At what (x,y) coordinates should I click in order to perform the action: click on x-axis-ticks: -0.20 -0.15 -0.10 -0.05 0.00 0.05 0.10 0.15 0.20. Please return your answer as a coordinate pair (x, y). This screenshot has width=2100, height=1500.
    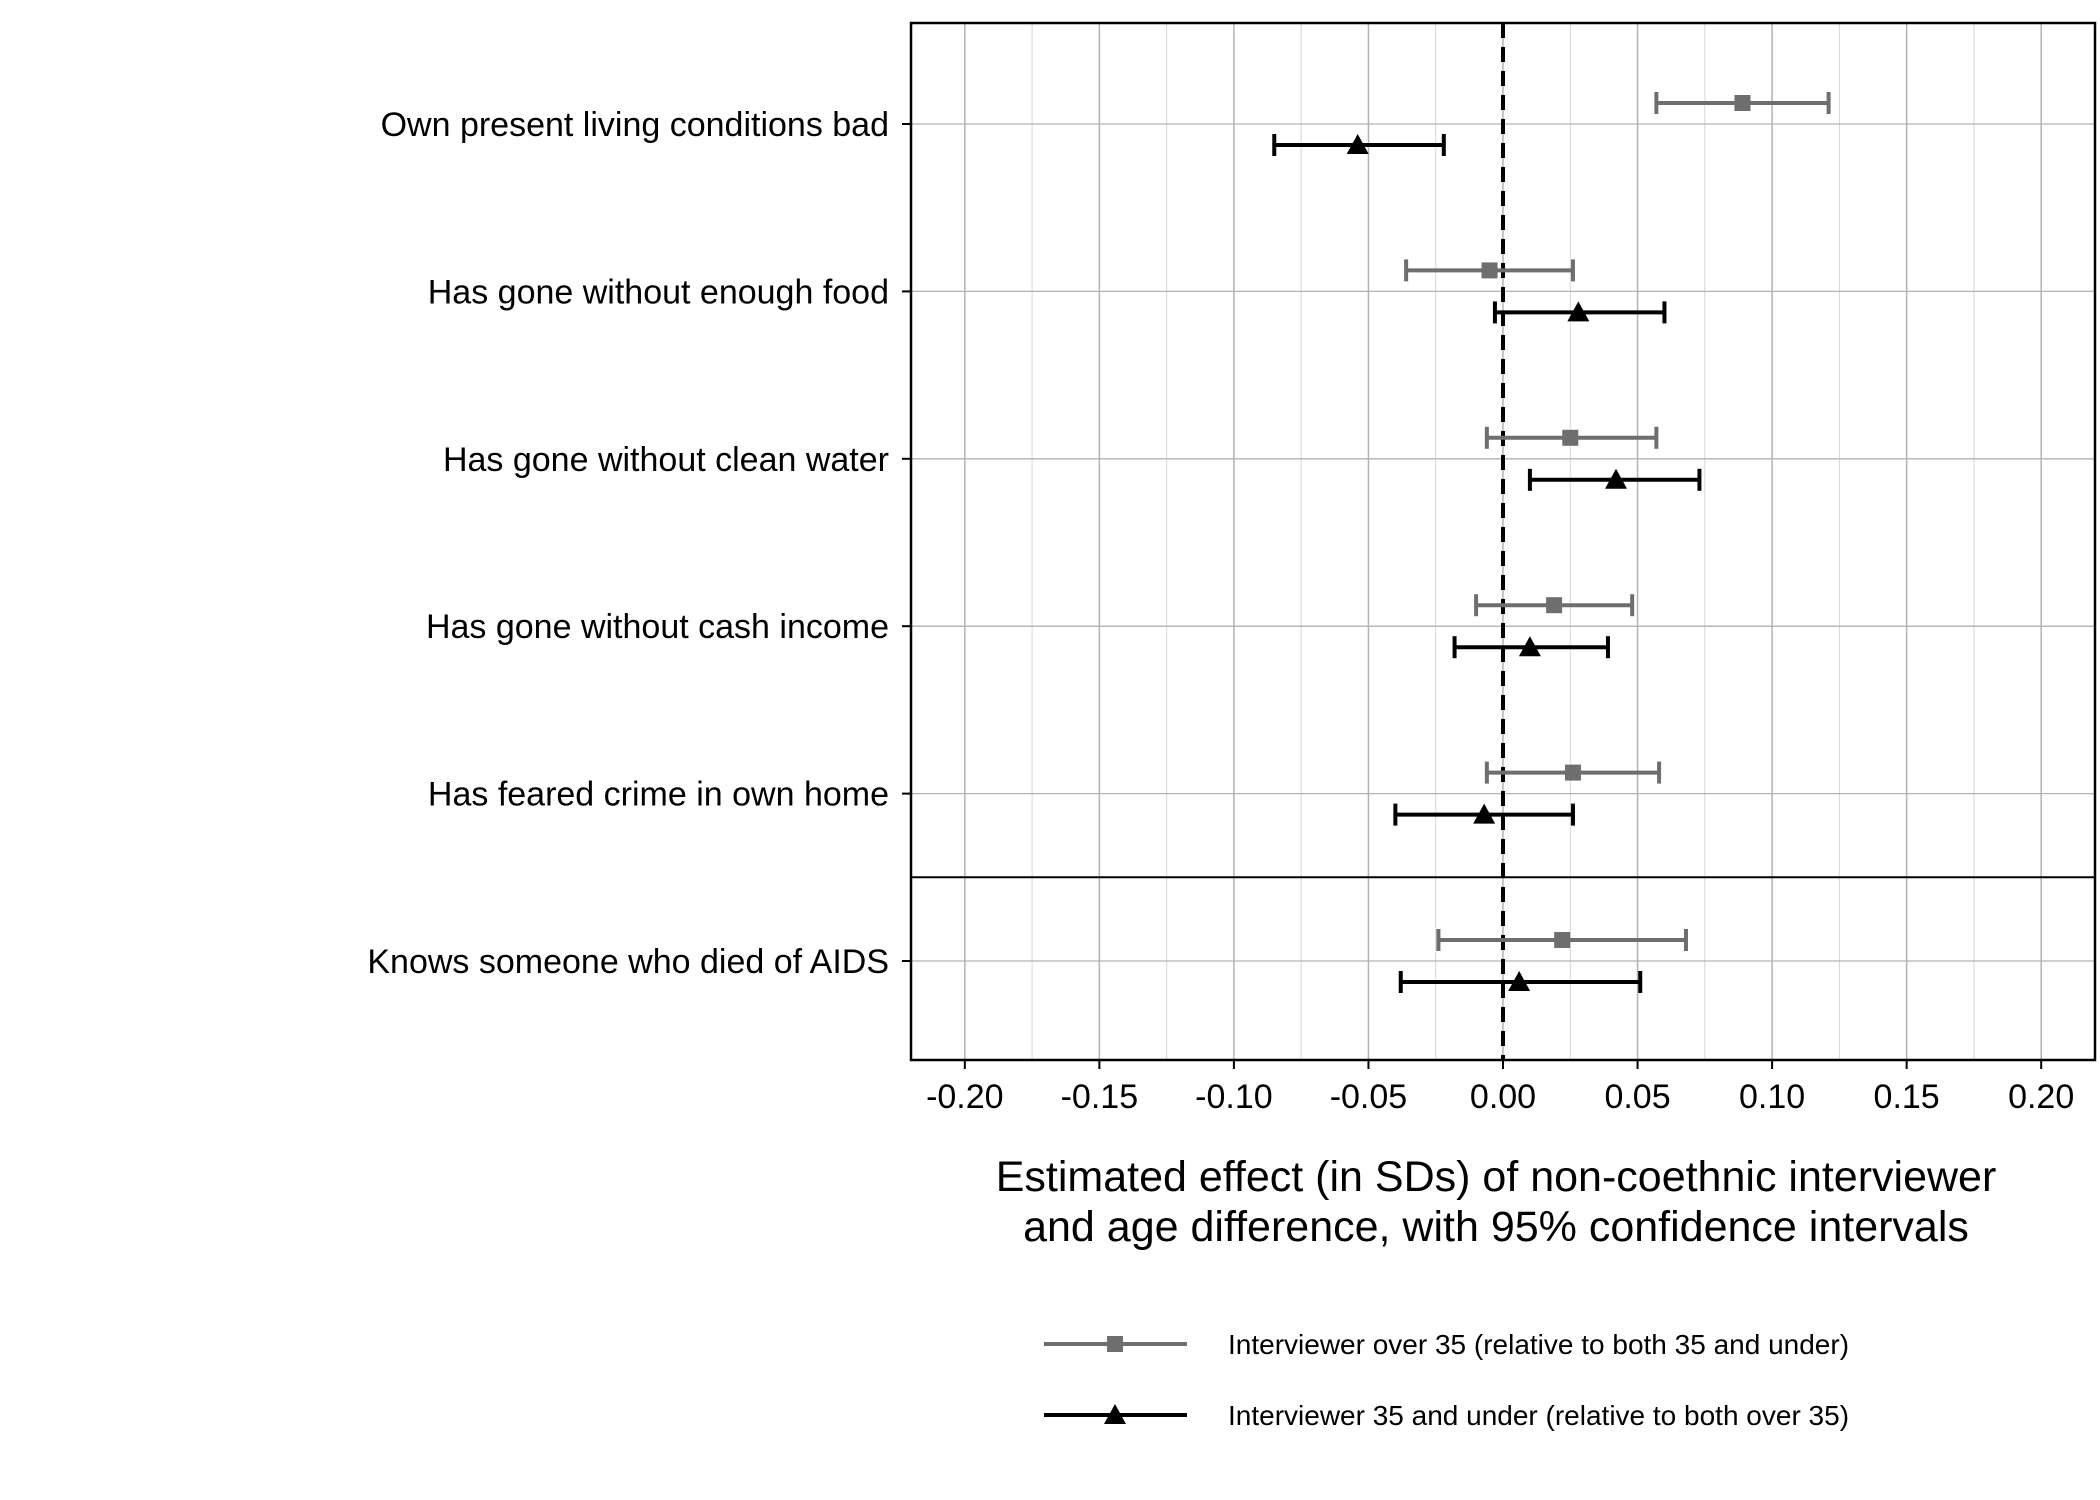
    Looking at the image, I should click on (1500, 1088).